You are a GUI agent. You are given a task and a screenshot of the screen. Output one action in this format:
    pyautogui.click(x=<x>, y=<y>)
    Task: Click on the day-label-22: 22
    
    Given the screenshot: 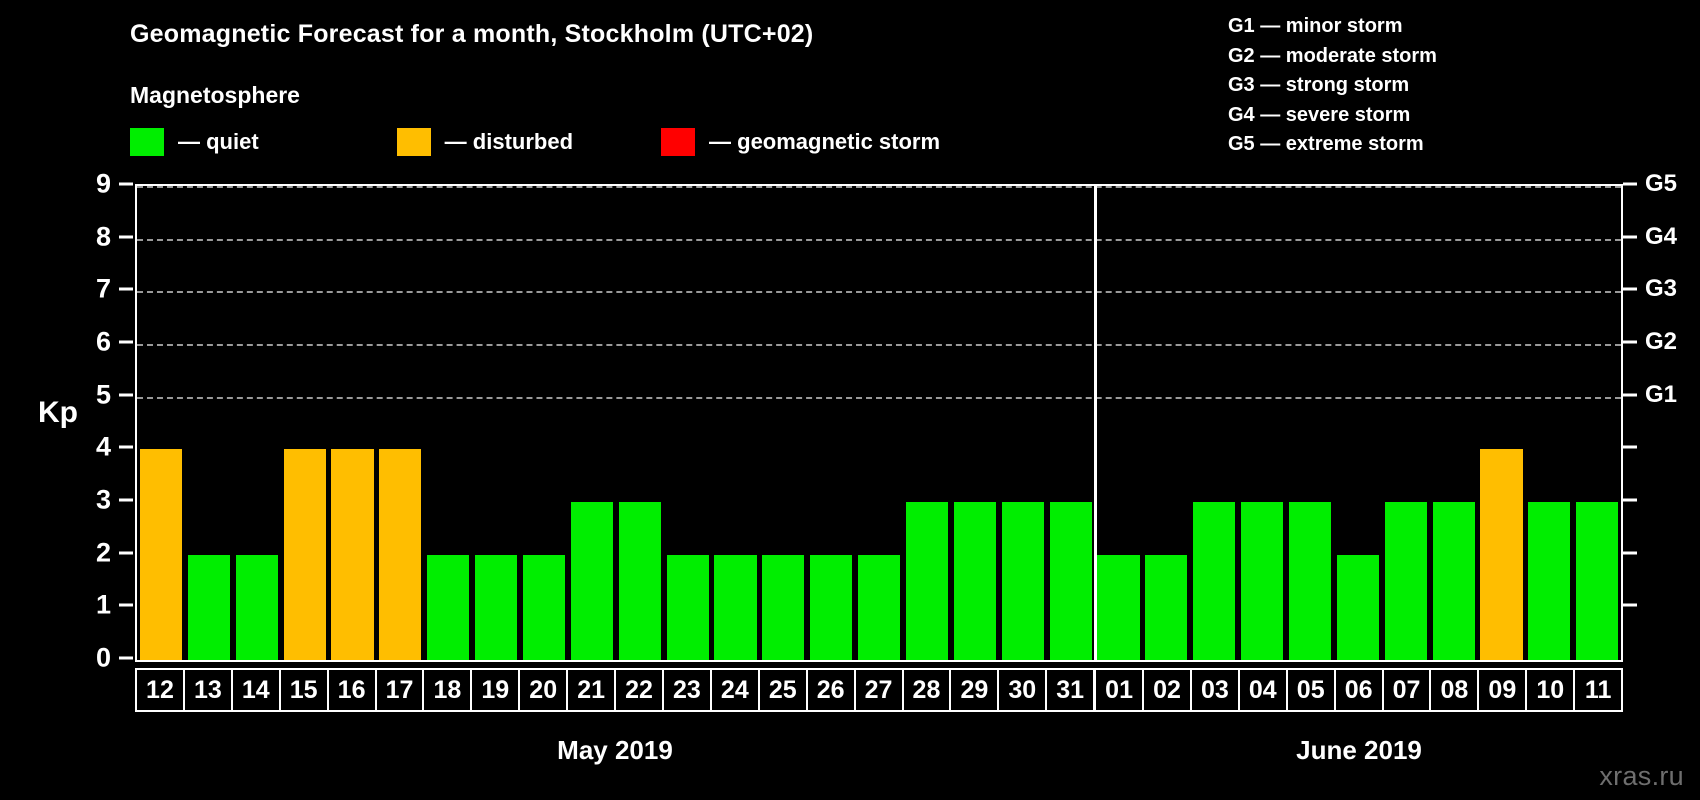 What is the action you would take?
    pyautogui.click(x=640, y=690)
    